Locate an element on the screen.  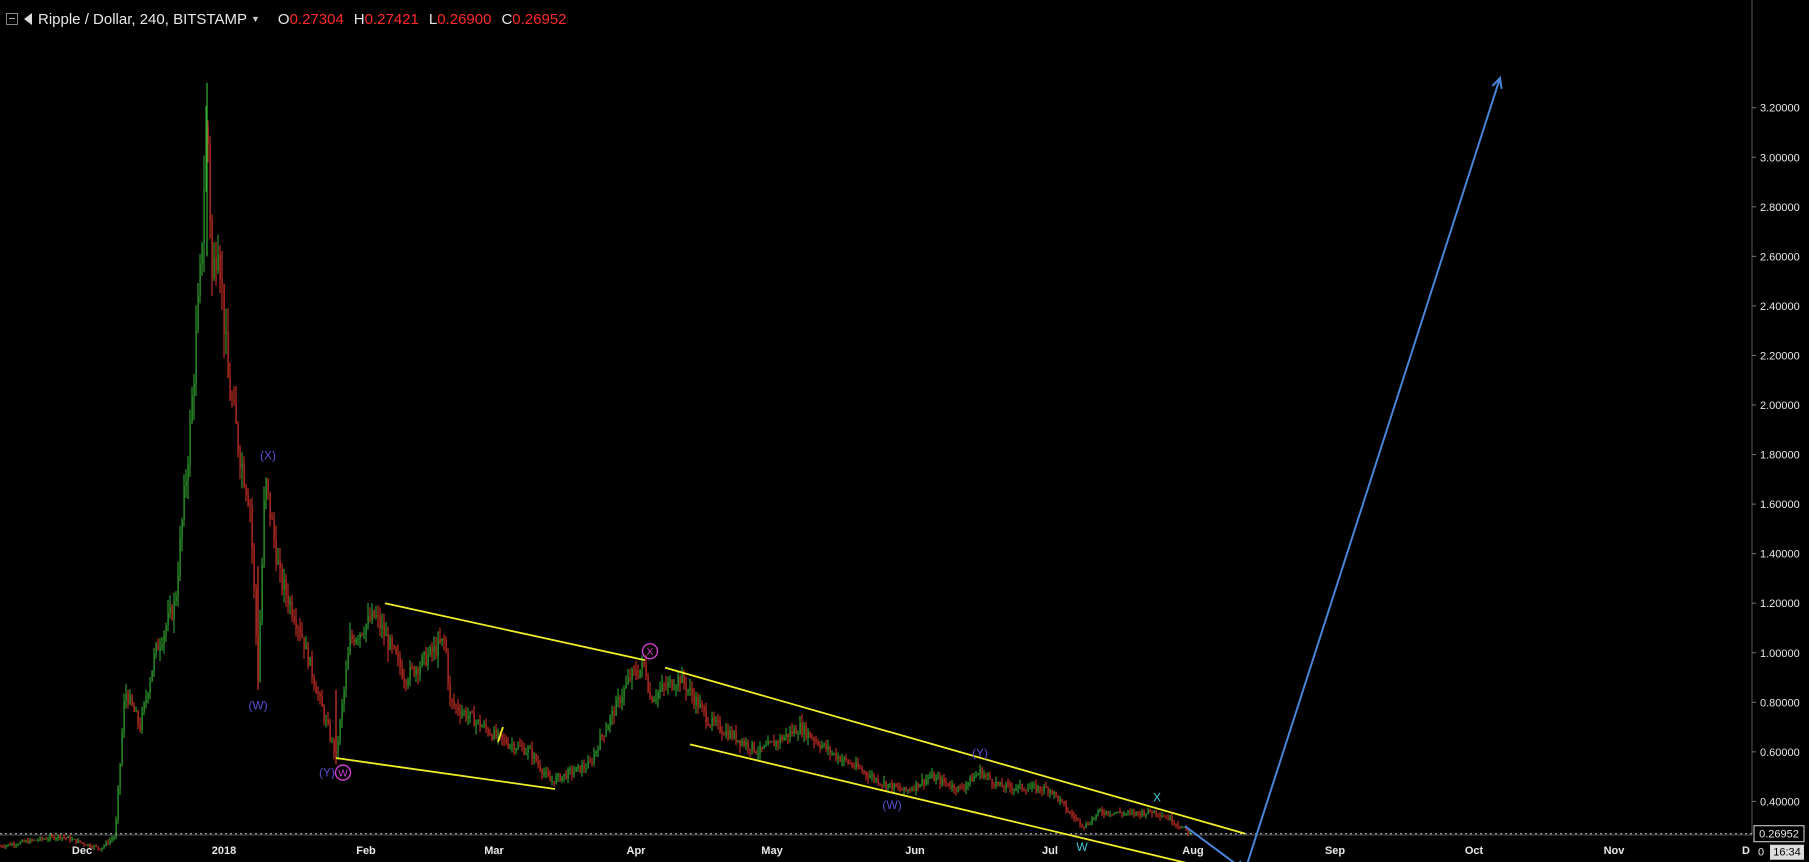
wave-label: X is located at coordinates (650, 652).